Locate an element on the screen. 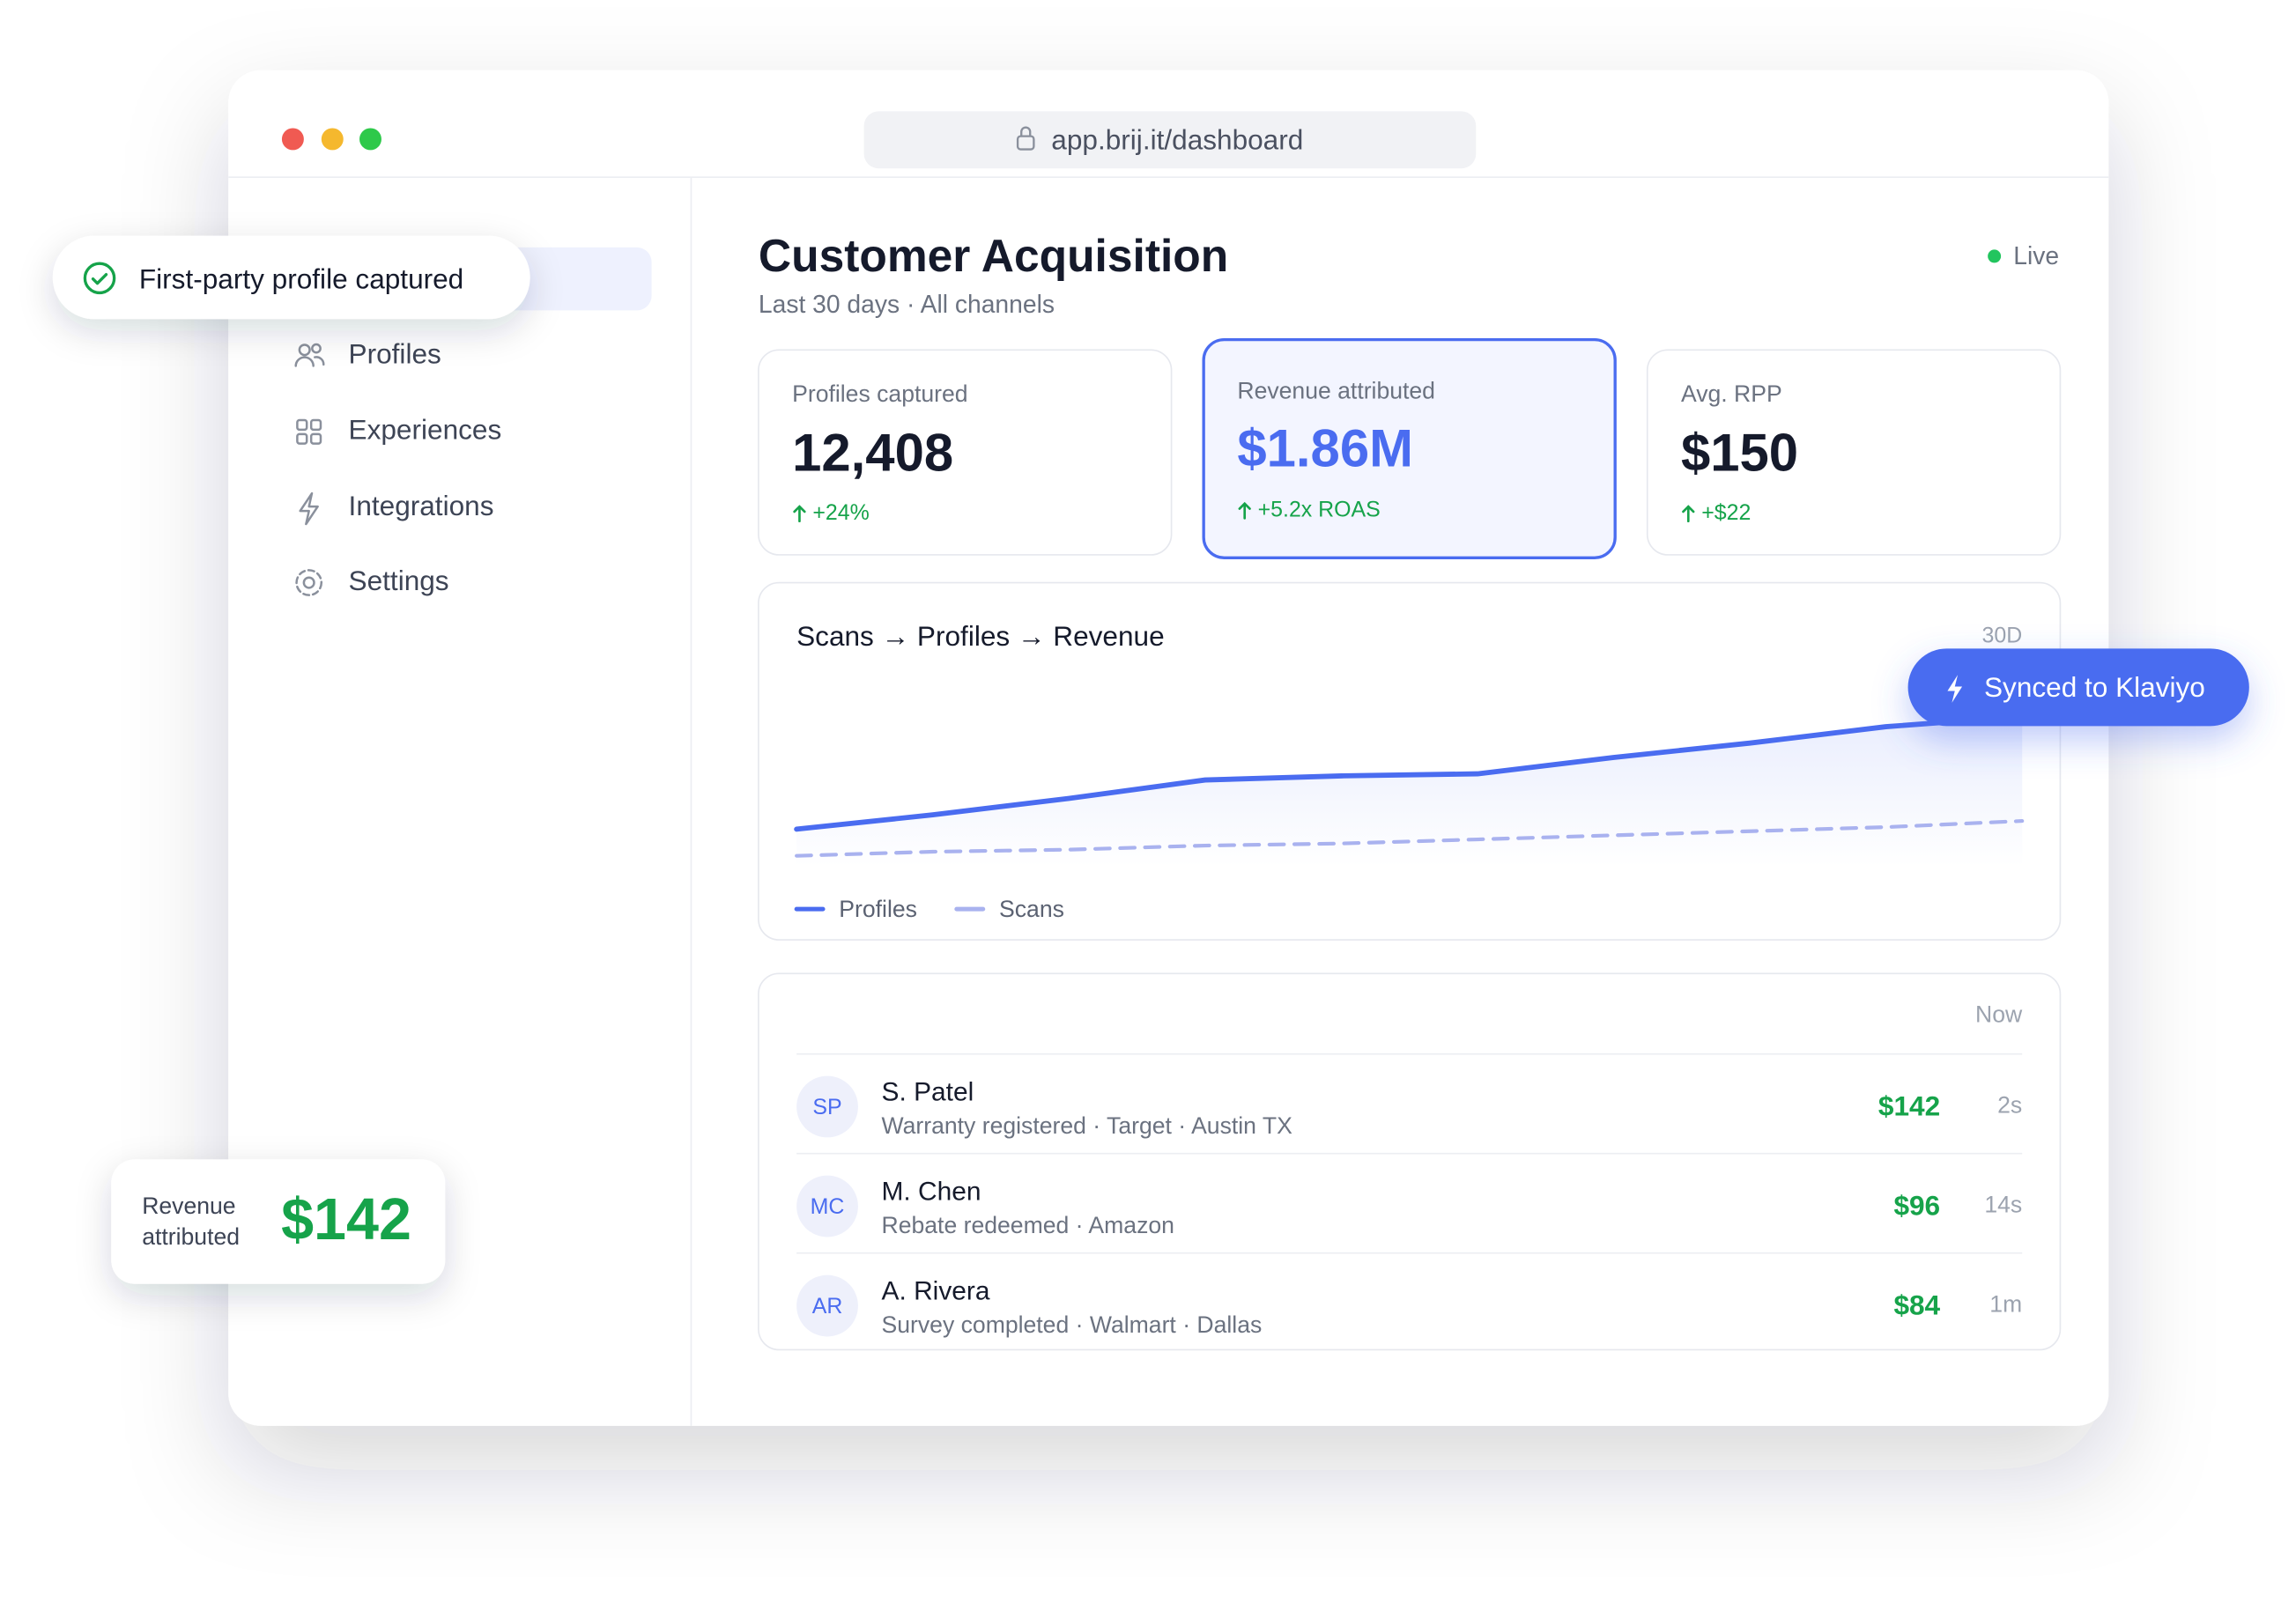  revenue-toast is located at coordinates (278, 1221).